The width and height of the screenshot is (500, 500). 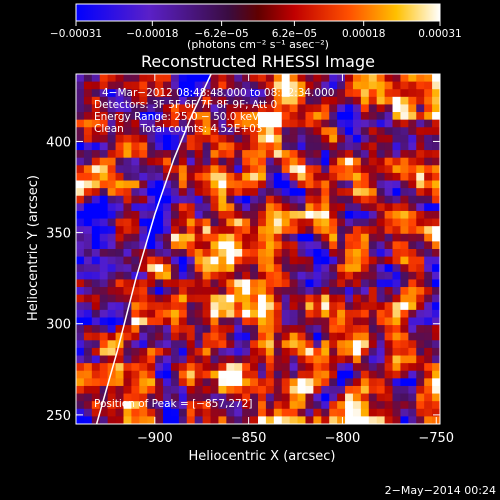 I want to click on x-tick-label: −900, so click(x=155, y=438).